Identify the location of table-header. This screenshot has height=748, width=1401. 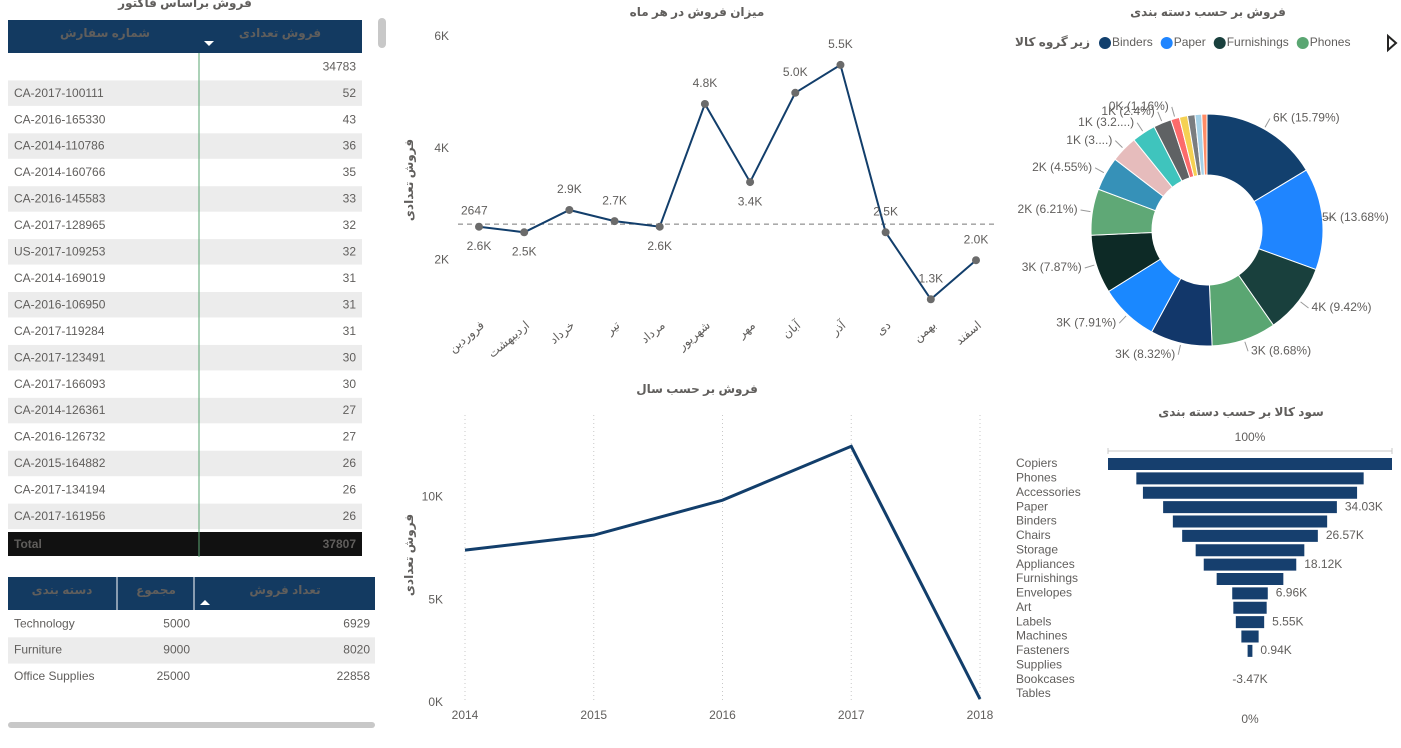
(191, 593).